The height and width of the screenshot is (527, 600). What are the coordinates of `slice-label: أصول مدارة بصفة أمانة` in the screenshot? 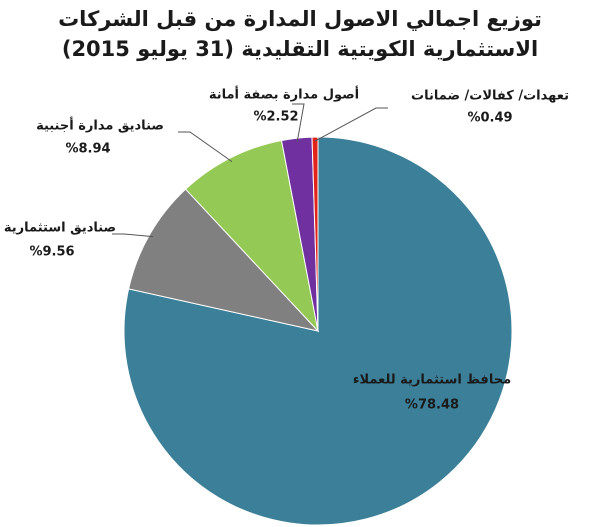 It's located at (284, 94).